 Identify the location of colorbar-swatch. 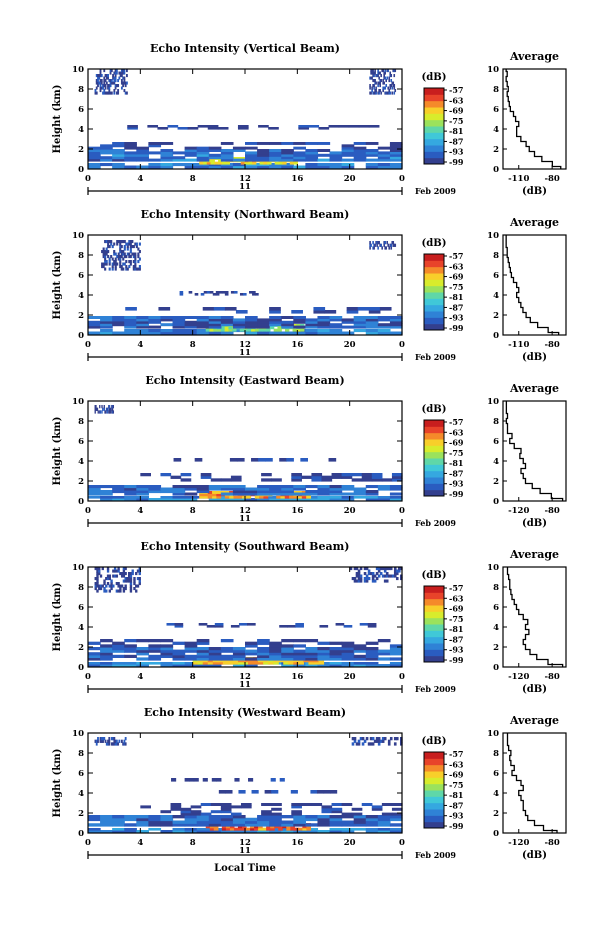
(434, 634).